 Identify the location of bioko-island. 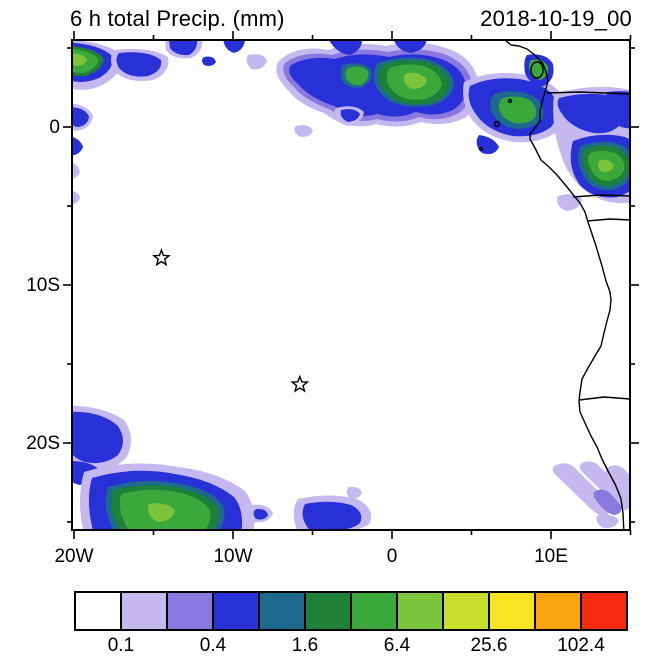
(537, 70).